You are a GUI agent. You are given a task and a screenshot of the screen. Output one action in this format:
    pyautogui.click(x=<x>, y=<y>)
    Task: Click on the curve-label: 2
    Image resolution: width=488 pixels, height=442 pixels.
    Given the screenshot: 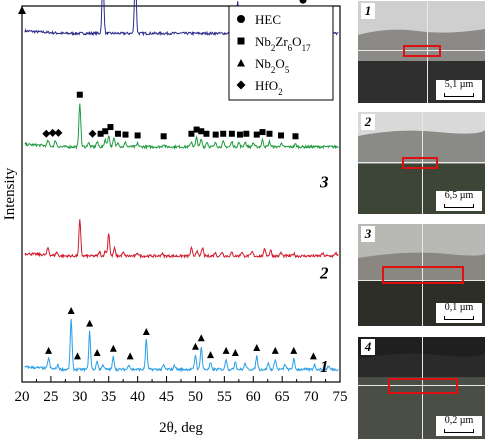 What is the action you would take?
    pyautogui.click(x=324, y=273)
    